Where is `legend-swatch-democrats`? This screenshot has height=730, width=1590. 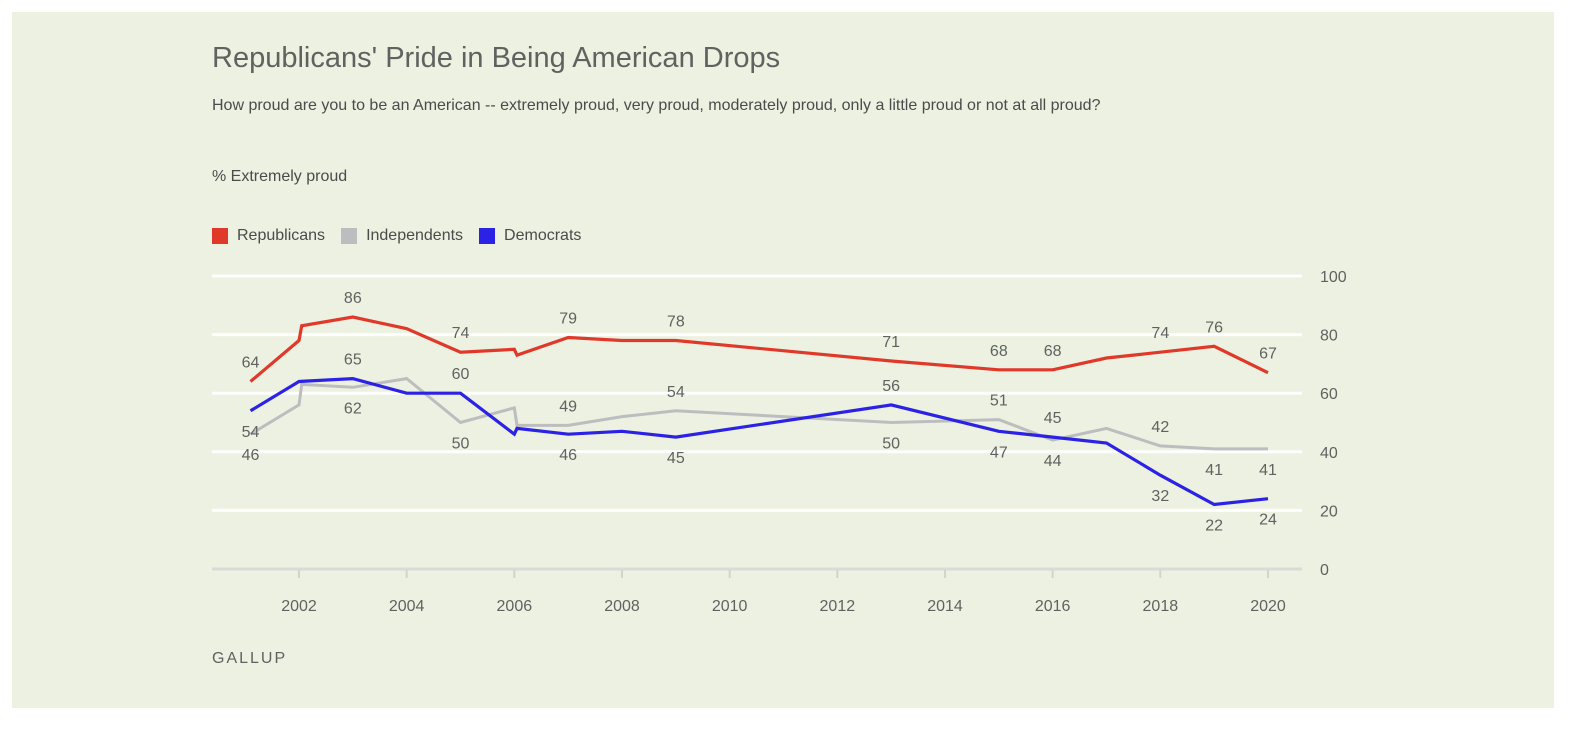 legend-swatch-democrats is located at coordinates (487, 236).